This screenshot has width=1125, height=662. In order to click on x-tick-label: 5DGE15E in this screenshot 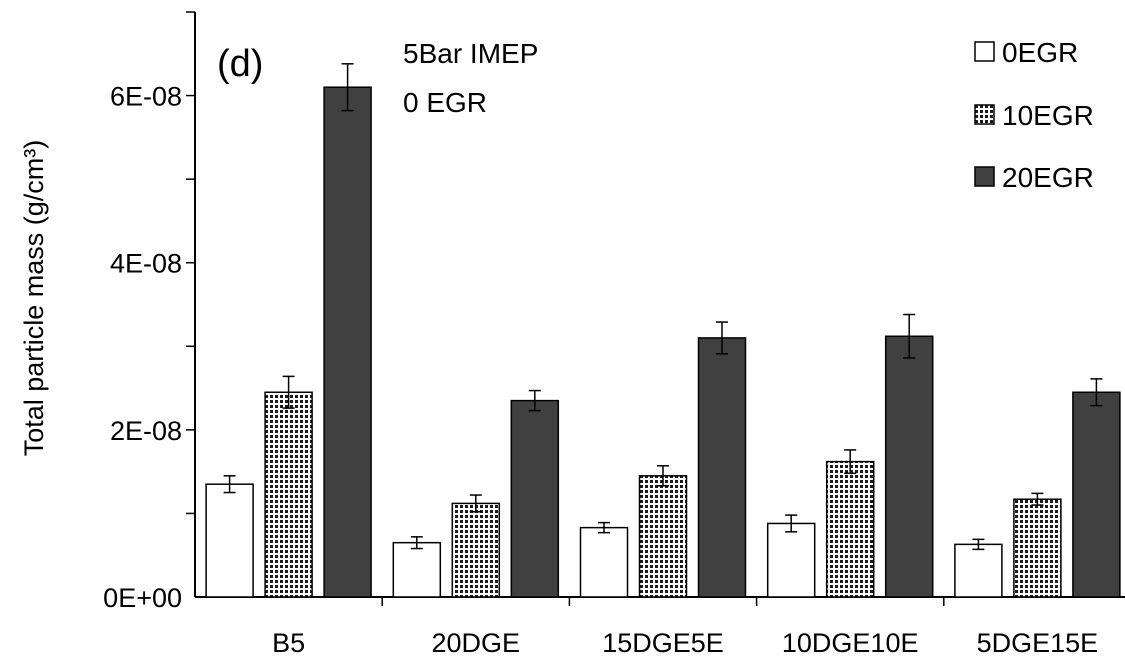, I will do `click(1038, 643)`.